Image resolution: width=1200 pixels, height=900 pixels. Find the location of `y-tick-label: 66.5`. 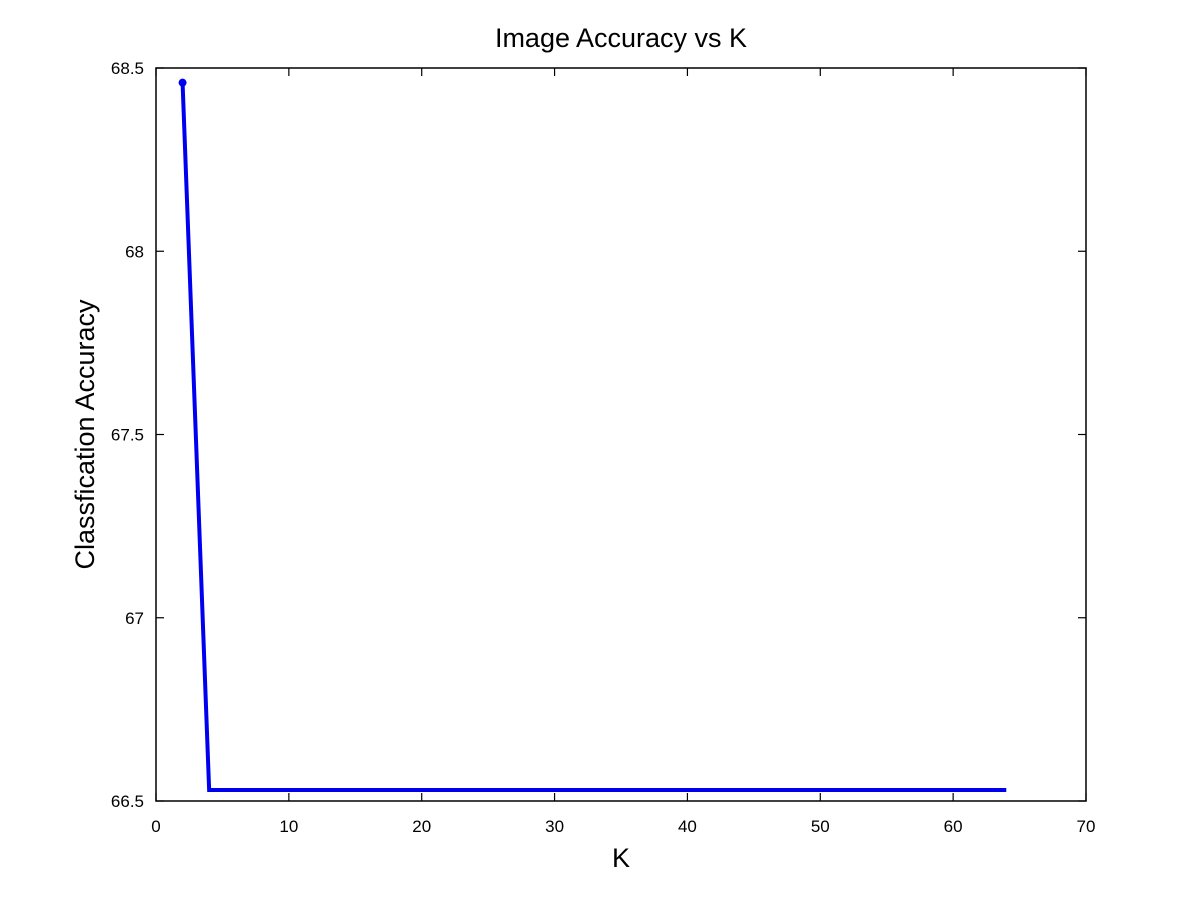

y-tick-label: 66.5 is located at coordinates (127, 801).